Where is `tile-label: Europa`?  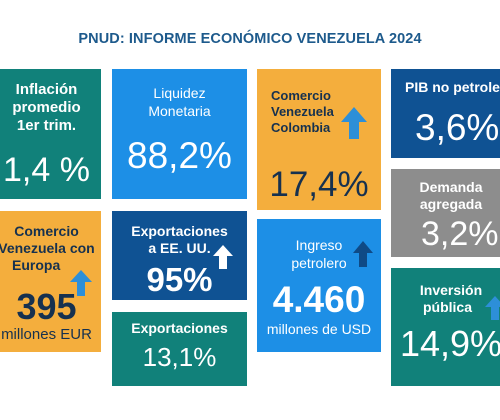
tile-label: Europa is located at coordinates (36, 265).